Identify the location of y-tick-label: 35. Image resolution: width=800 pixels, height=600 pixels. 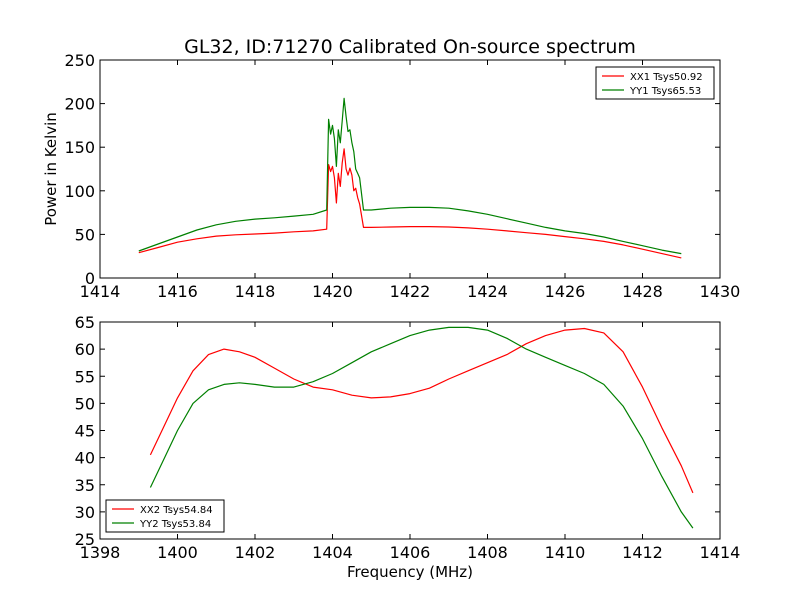
(85, 485).